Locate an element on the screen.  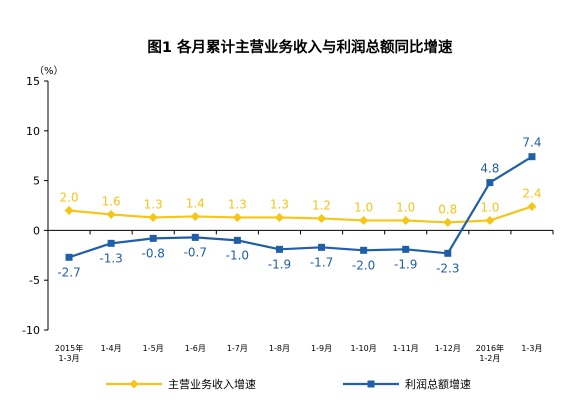
data-label: -0.7 is located at coordinates (195, 252).